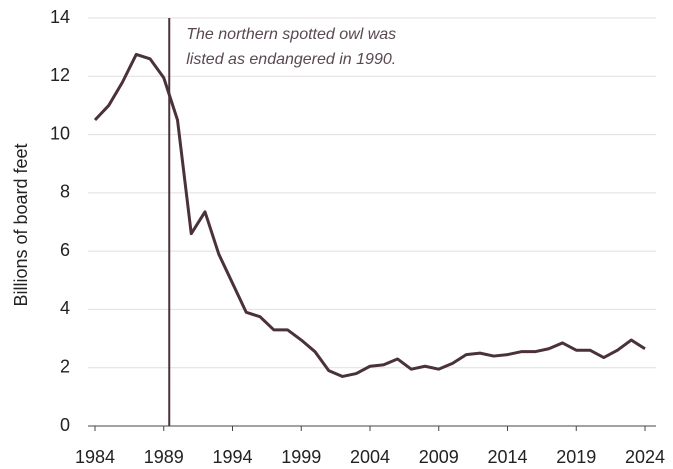 The image size is (673, 469). What do you see at coordinates (65, 250) in the screenshot?
I see `y-tick-label: 6` at bounding box center [65, 250].